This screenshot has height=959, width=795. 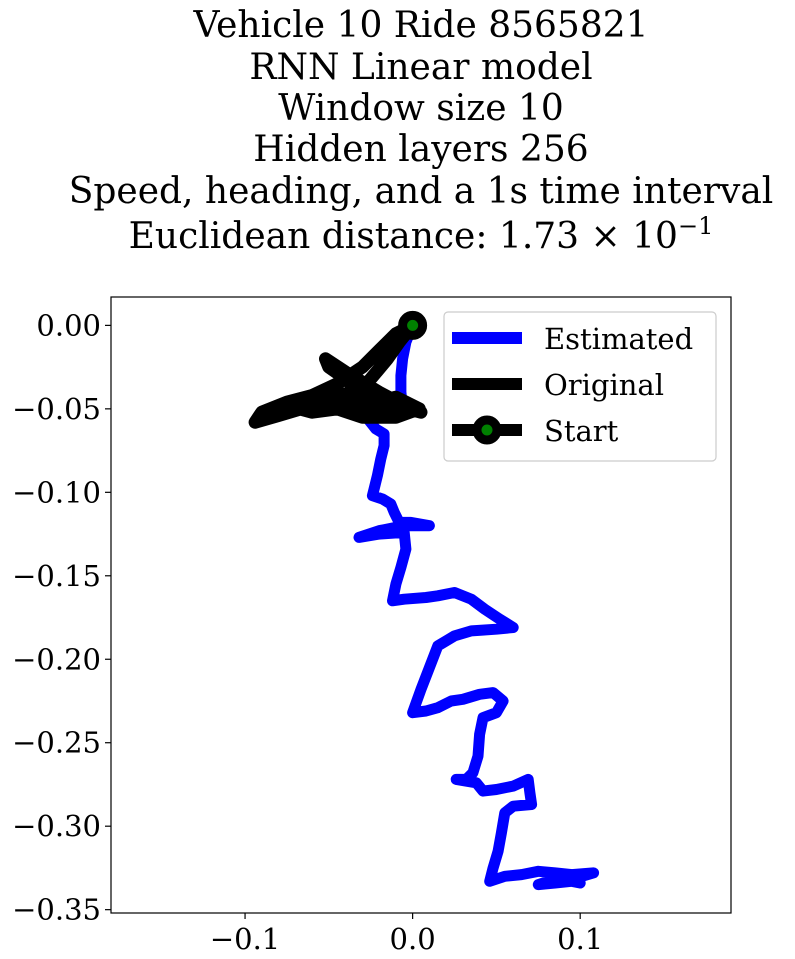 What do you see at coordinates (56, 576) in the screenshot?
I see `y-tick-label: −0.15` at bounding box center [56, 576].